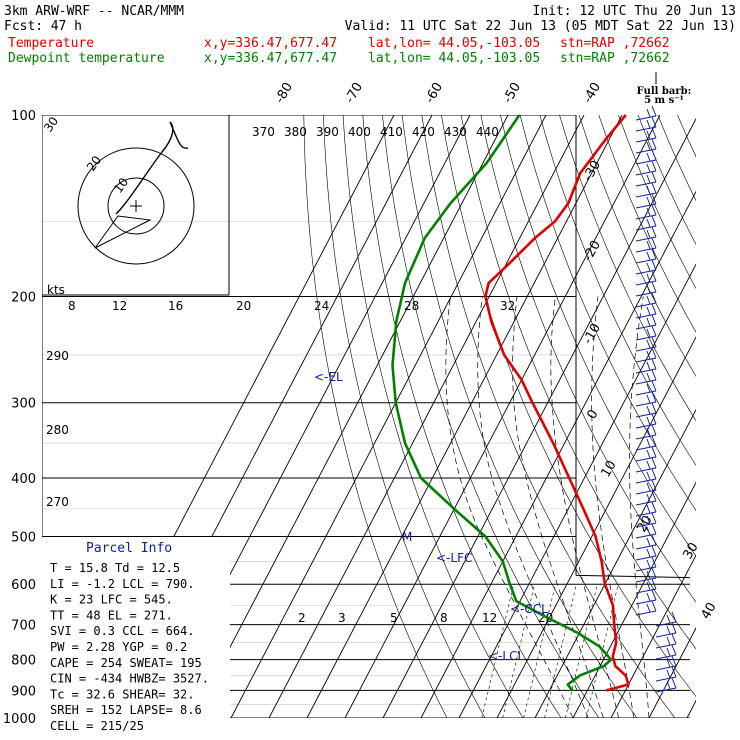 This screenshot has height=740, width=740. I want to click on parcel-info-row: CIN = -434 HWBZ= 3527., so click(129, 679).